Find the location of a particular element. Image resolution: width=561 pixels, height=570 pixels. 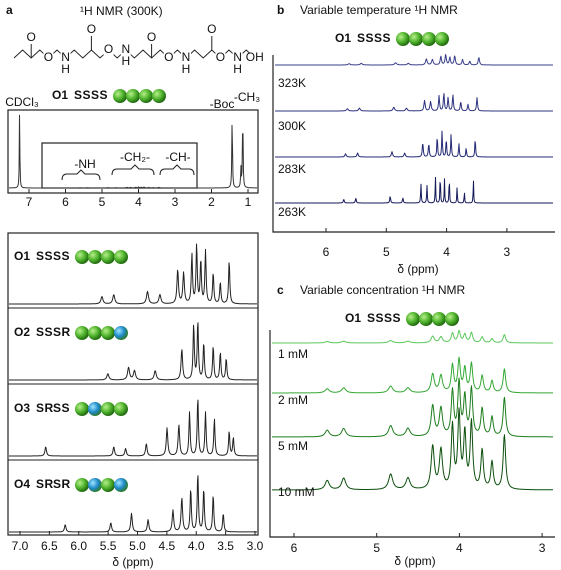

trace-label: 10 mM is located at coordinates (296, 492).